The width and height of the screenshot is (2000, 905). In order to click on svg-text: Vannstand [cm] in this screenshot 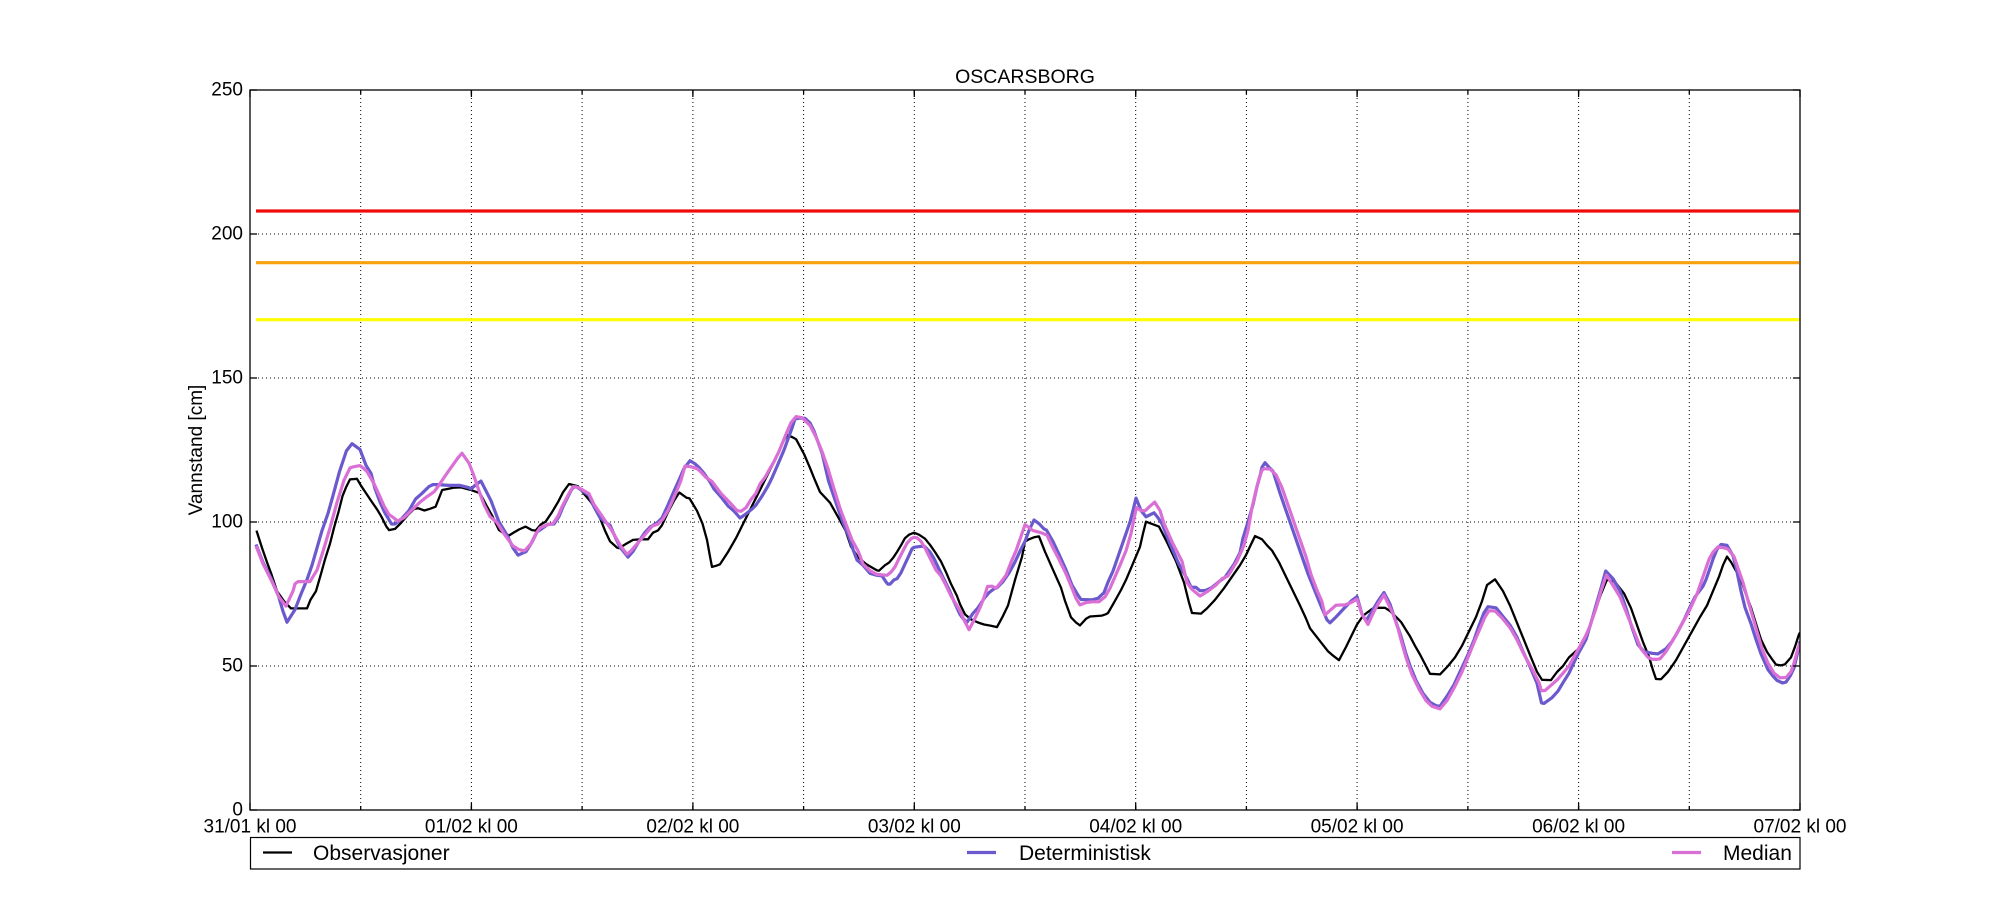, I will do `click(196, 450)`.